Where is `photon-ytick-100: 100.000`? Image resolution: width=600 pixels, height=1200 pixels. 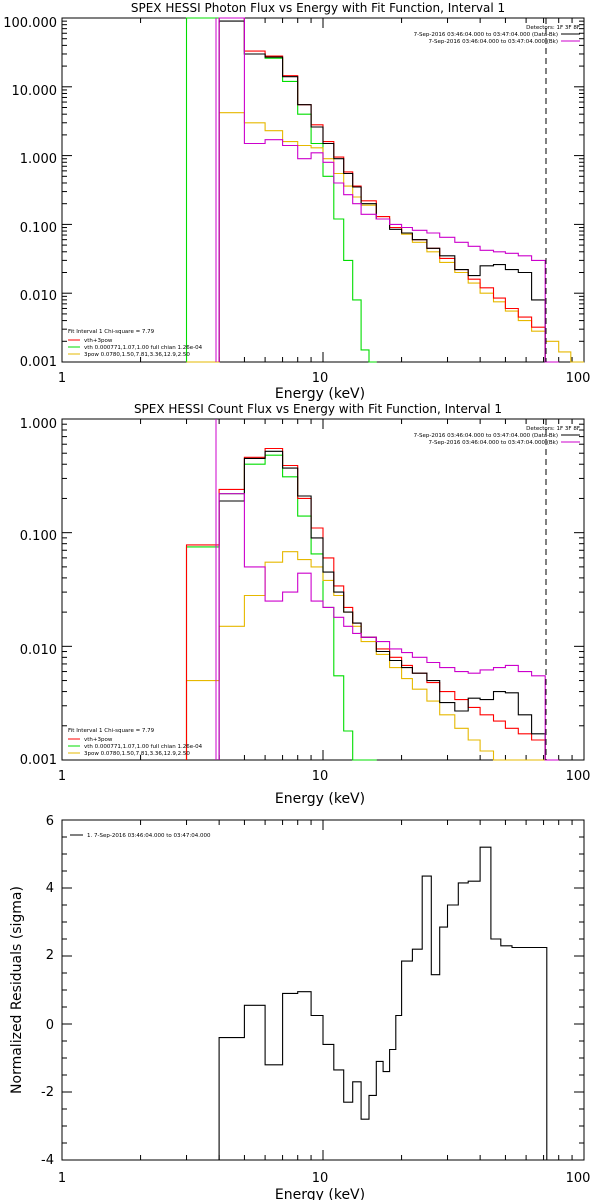 photon-ytick-100: 100.000 is located at coordinates (30, 23).